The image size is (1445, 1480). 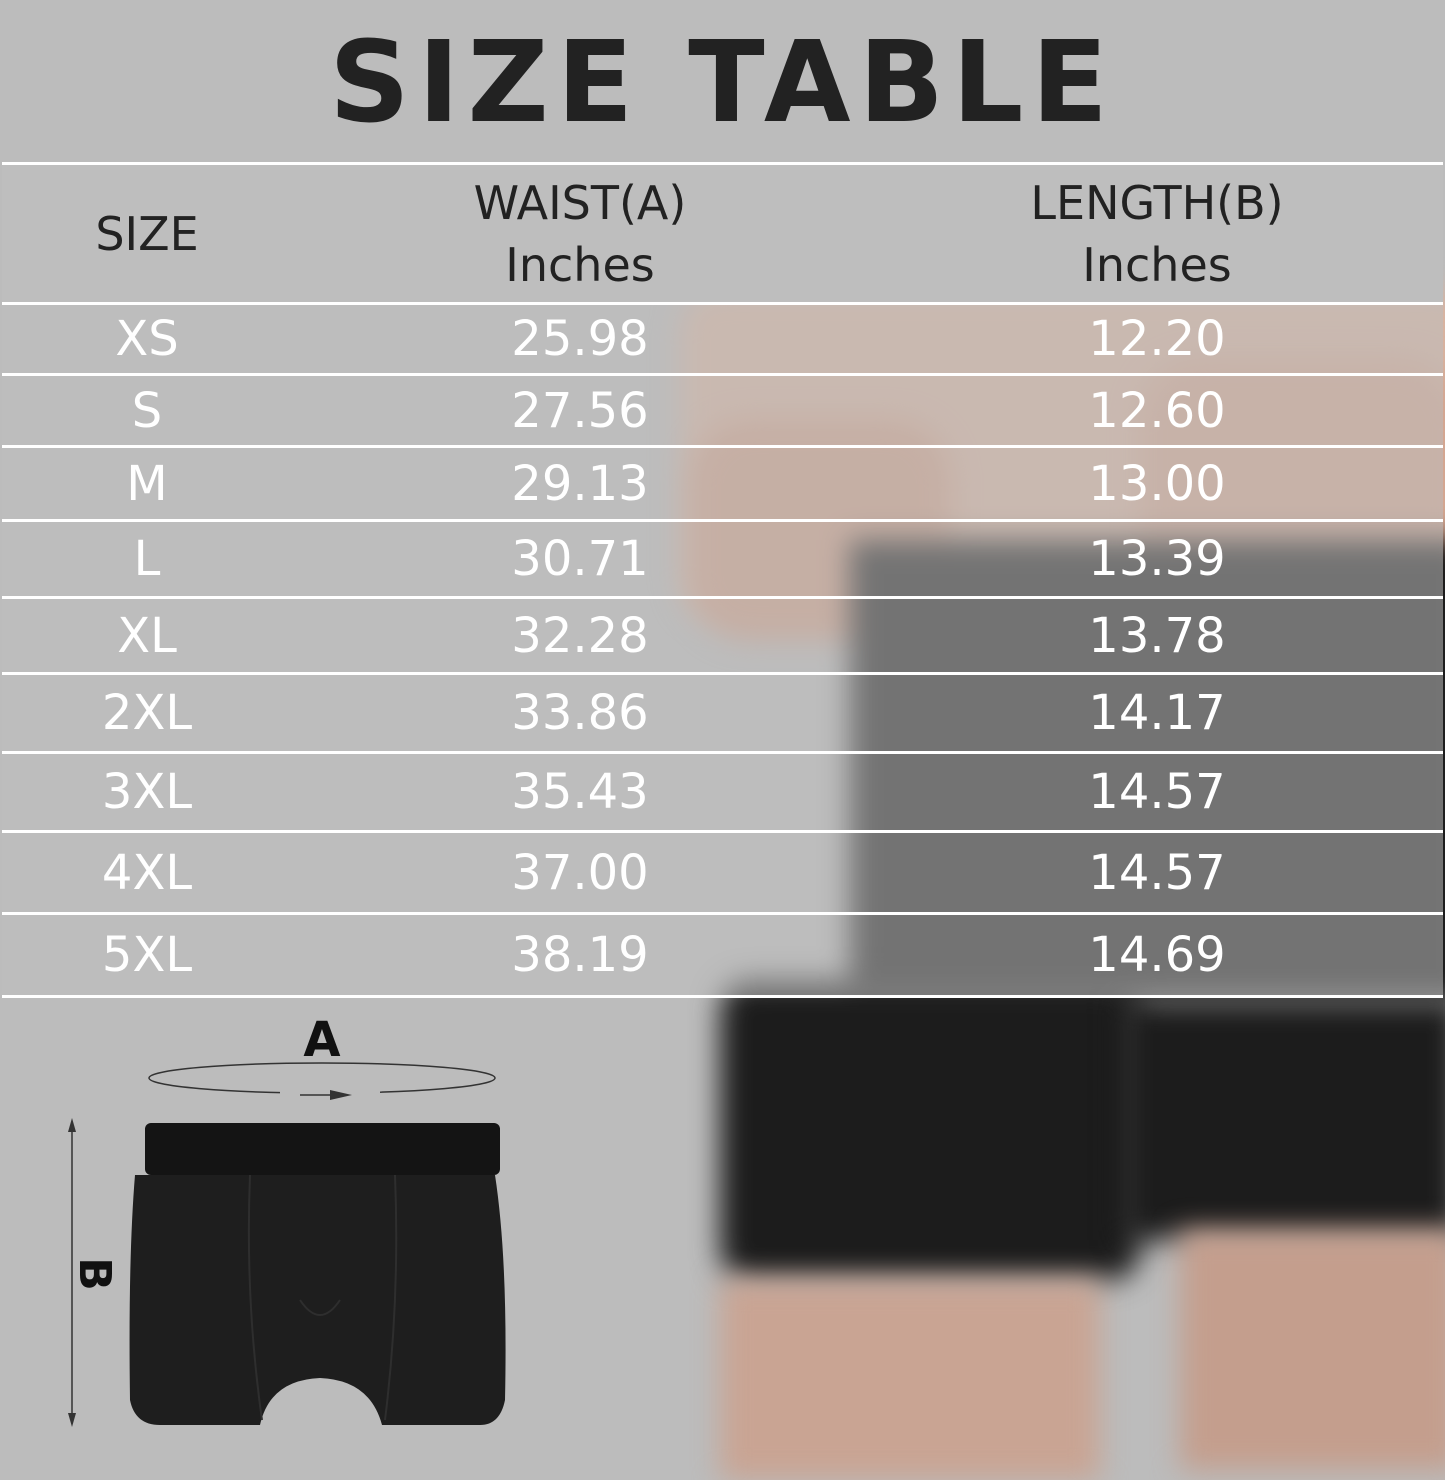 I want to click on cell-waist: 30.71, so click(x=580, y=559).